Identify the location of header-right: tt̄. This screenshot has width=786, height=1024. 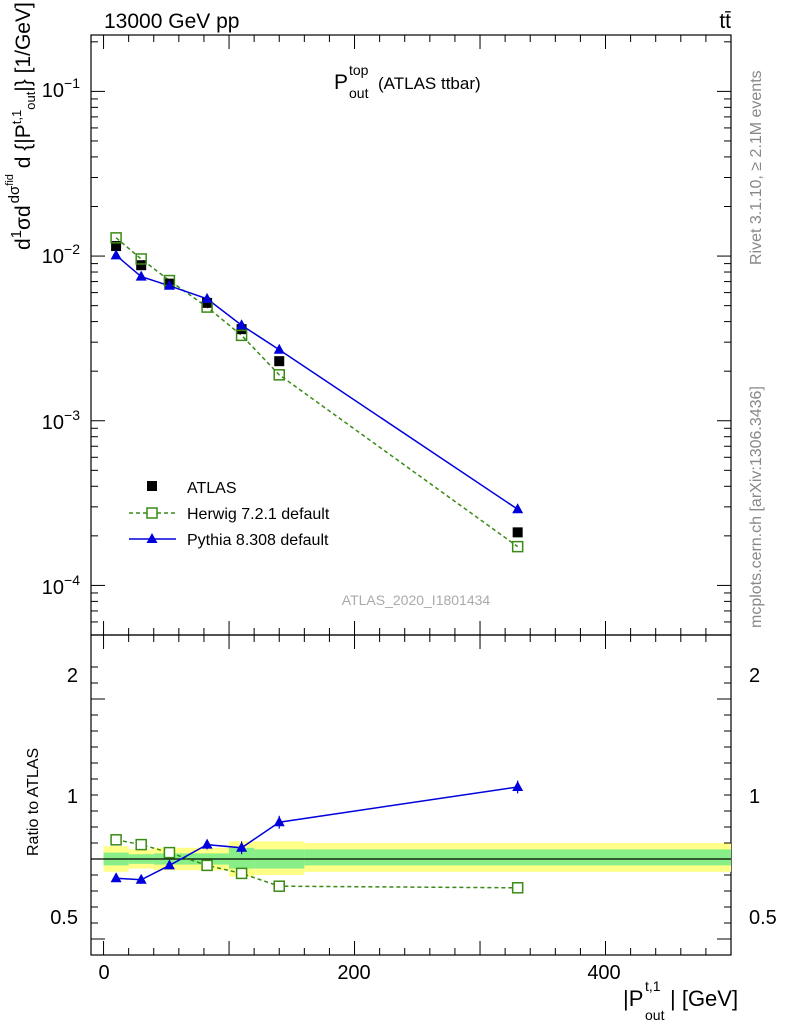
(725, 21).